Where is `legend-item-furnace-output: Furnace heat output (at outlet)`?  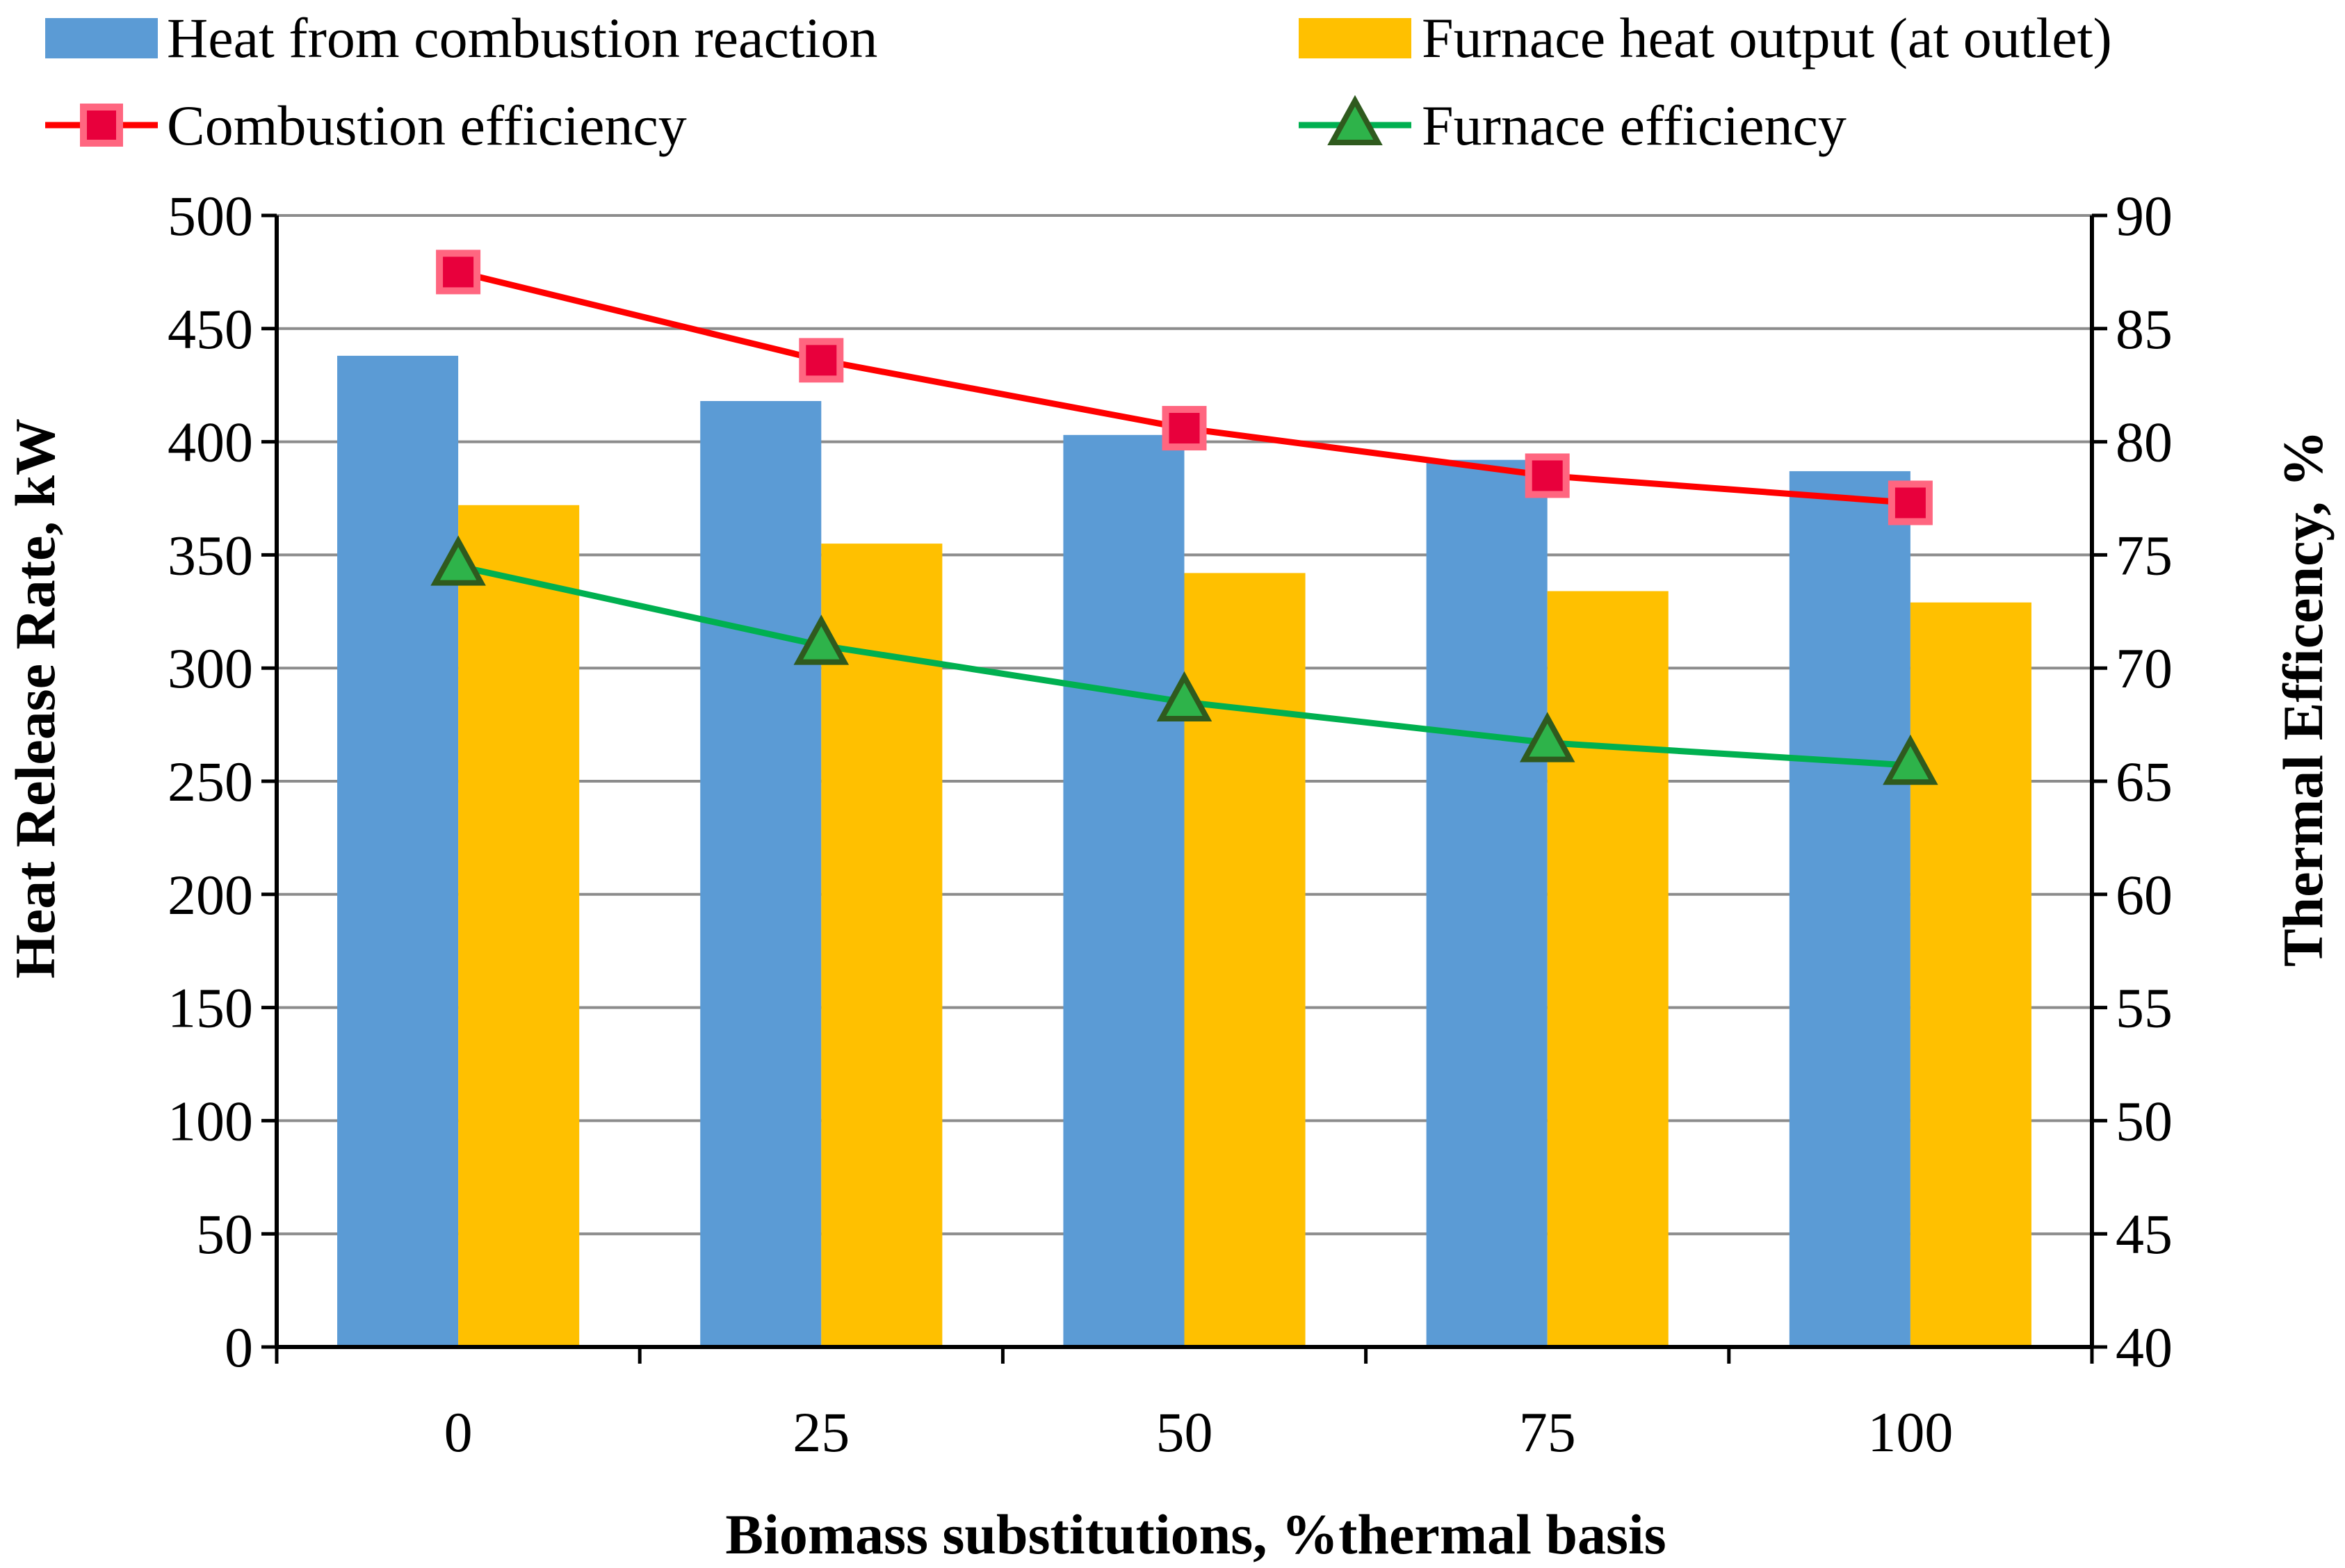 legend-item-furnace-output: Furnace heat output (at outlet) is located at coordinates (1706, 38).